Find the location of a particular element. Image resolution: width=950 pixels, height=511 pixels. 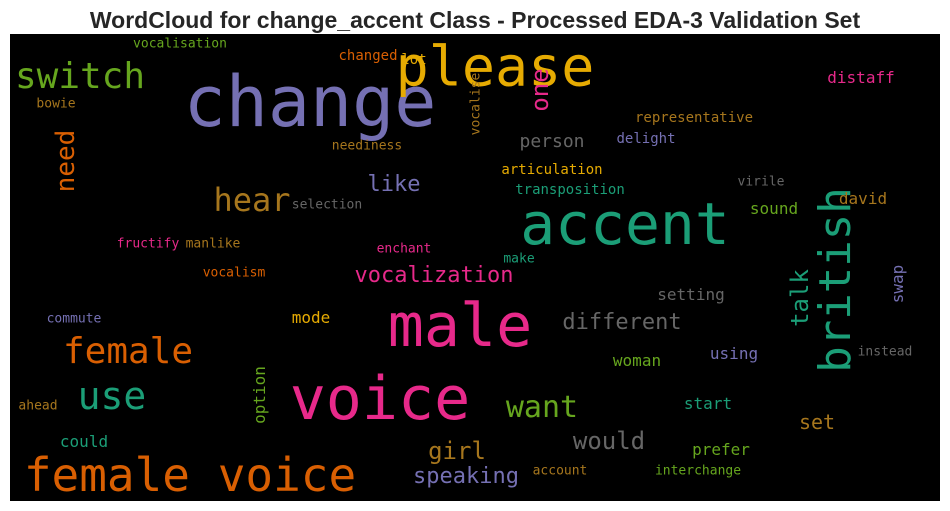

word-person: person is located at coordinates (552, 141).